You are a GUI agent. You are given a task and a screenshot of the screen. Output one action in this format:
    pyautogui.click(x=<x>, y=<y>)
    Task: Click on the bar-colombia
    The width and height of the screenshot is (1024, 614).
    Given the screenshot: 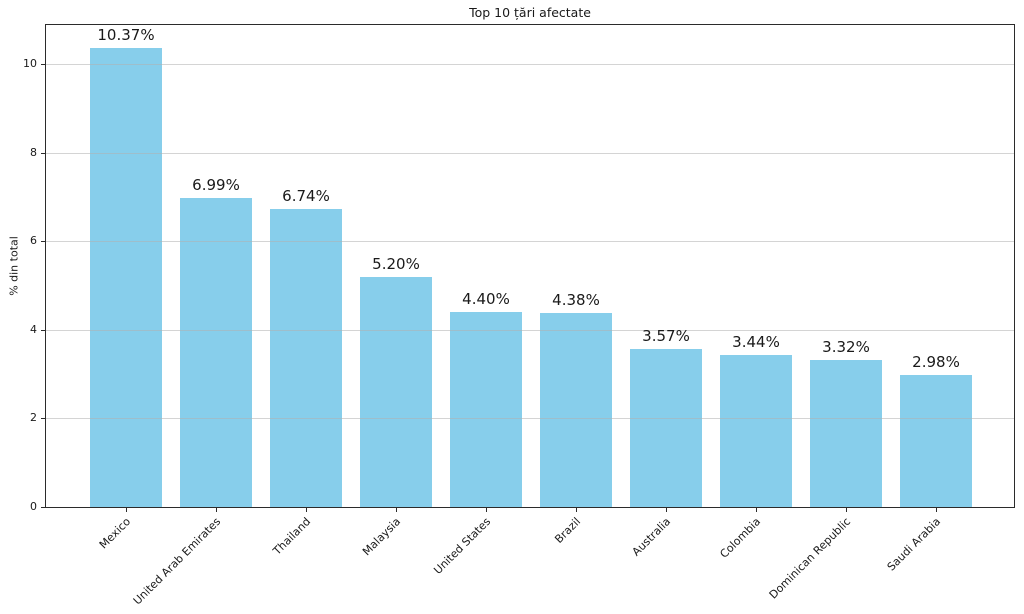 What is the action you would take?
    pyautogui.click(x=756, y=431)
    